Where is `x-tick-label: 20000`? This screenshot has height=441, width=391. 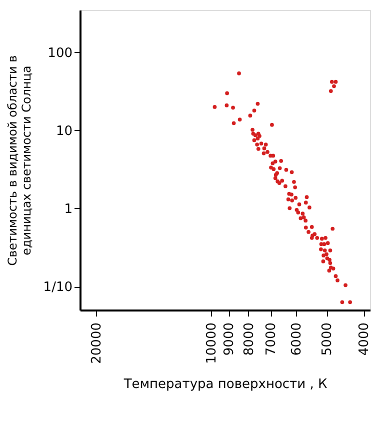
x-tick-label: 20000 is located at coordinates (96, 343).